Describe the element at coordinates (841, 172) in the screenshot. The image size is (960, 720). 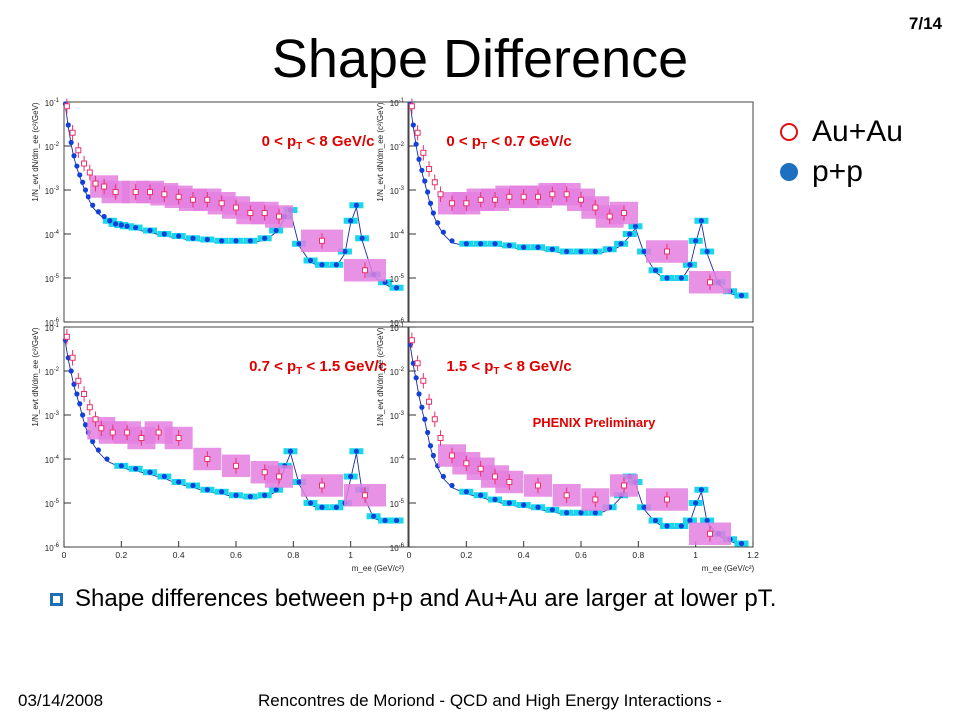
I see `legend-item-pp: p+p` at that location.